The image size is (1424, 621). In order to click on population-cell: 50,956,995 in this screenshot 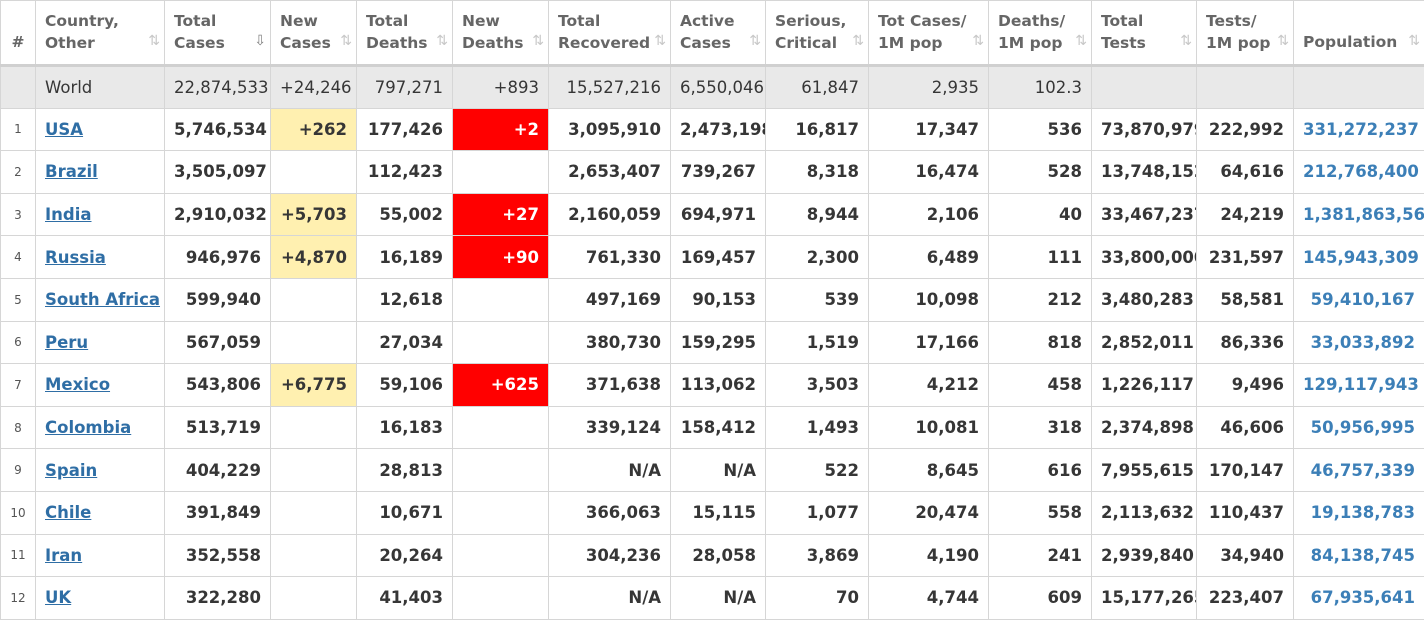, I will do `click(1358, 427)`.